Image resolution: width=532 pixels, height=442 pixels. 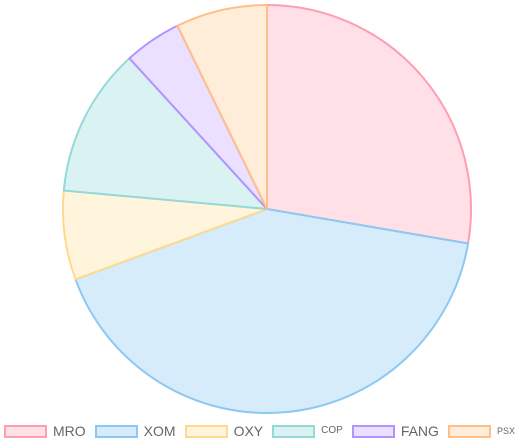 I want to click on legend-item-psx: PSX, so click(x=481, y=431).